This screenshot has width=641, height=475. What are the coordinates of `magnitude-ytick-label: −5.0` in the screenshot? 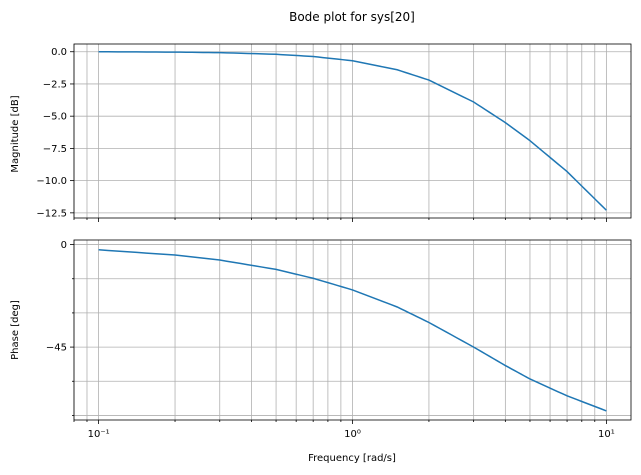 It's located at (55, 117).